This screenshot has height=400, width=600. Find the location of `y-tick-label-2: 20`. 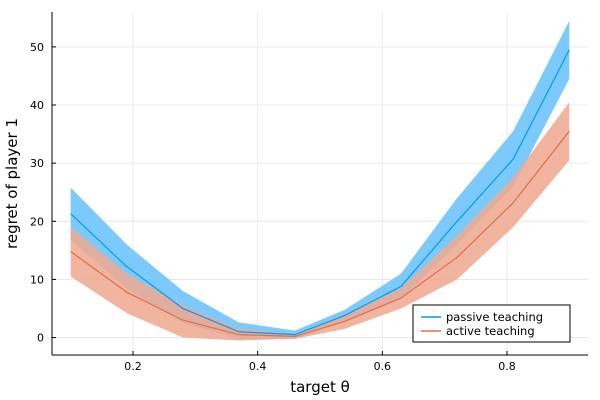

y-tick-label-2: 20 is located at coordinates (37, 221).